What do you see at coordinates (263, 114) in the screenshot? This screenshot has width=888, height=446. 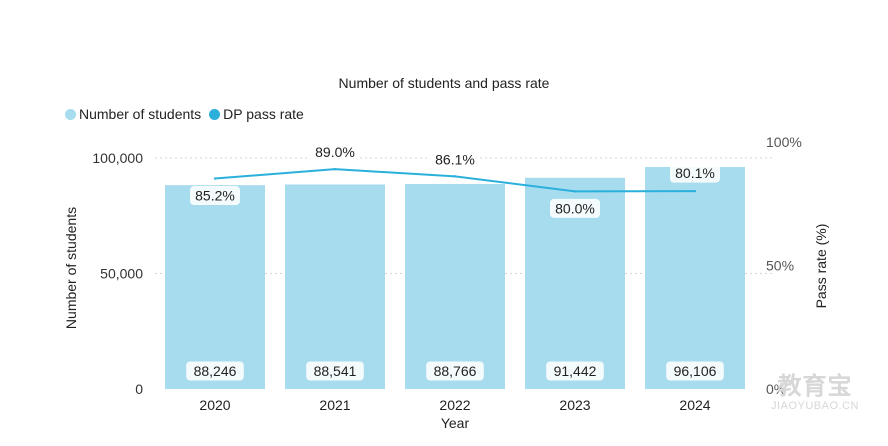 I see `legend-label-pass-rate: DP pass rate` at bounding box center [263, 114].